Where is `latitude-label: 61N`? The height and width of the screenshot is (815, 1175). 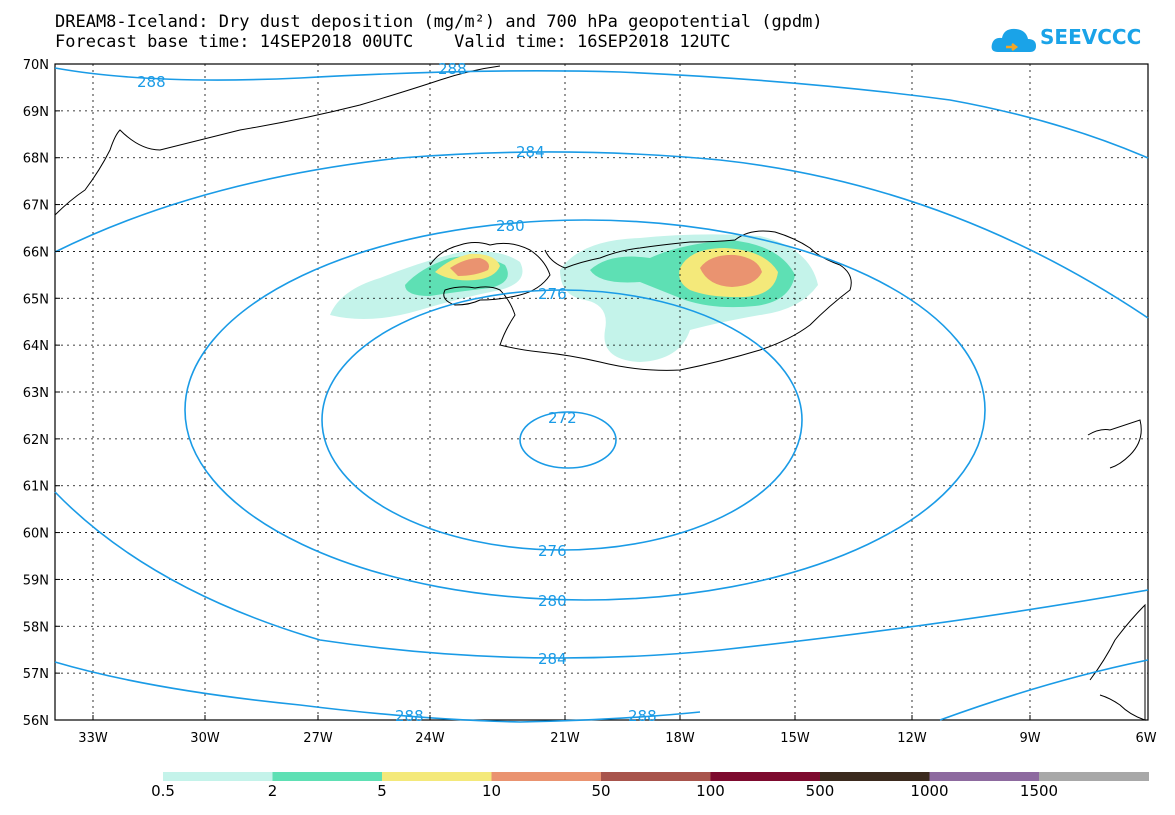 latitude-label: 61N is located at coordinates (36, 487).